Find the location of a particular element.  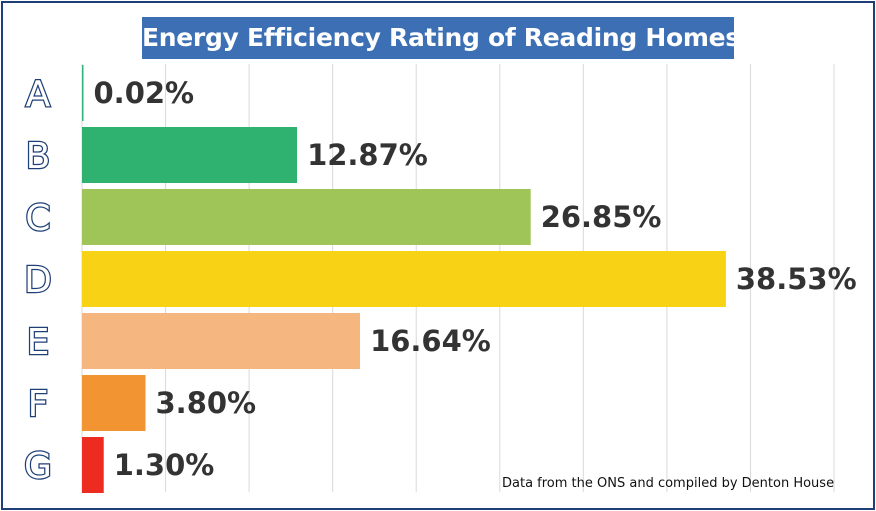

category-label-c: C is located at coordinates (37, 218).